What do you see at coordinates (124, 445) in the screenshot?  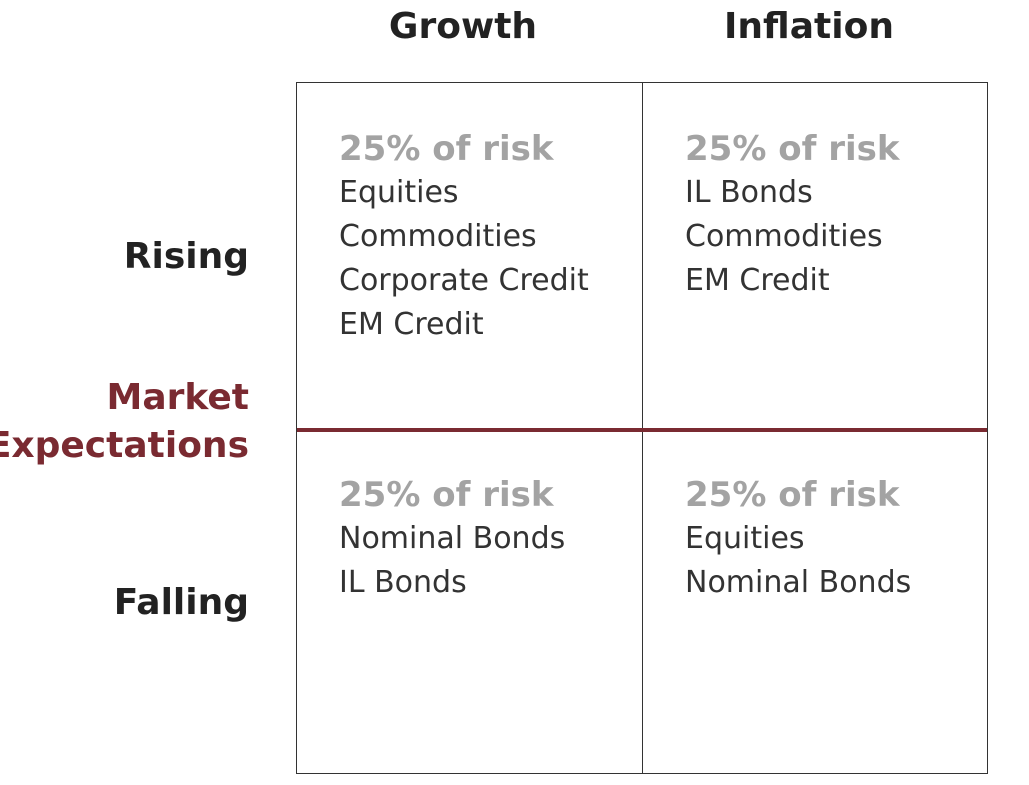 I see `axis-label-line-2: Expectations` at bounding box center [124, 445].